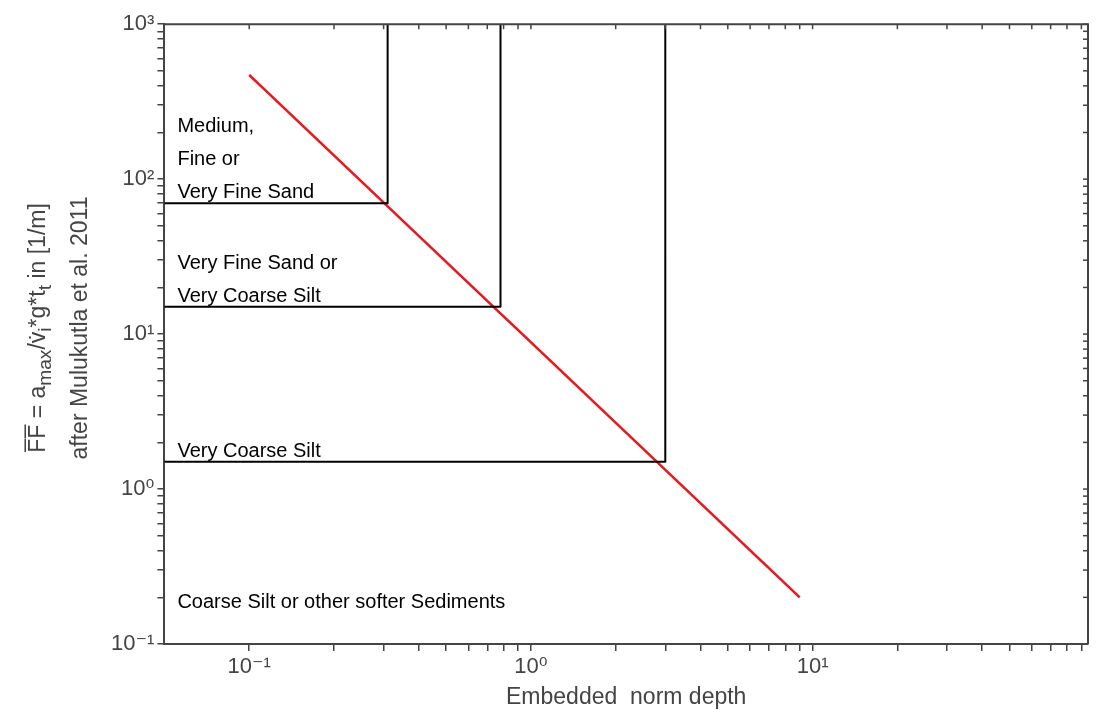 The height and width of the screenshot is (723, 1110). What do you see at coordinates (531, 666) in the screenshot?
I see `x-tick-label: 10⁰` at bounding box center [531, 666].